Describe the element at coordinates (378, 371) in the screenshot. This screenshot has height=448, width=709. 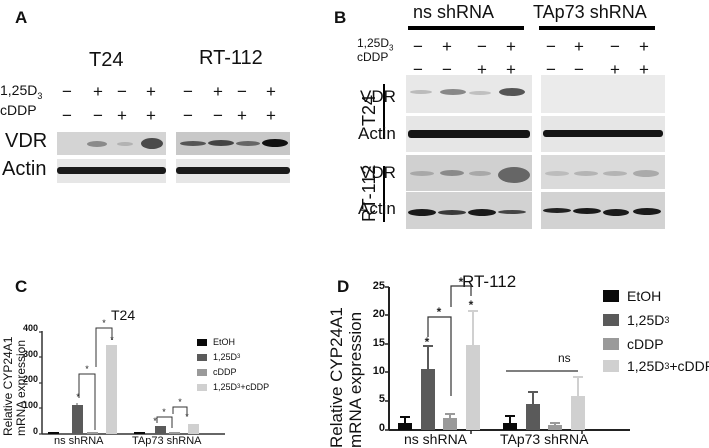
I see `d-ytick: 10` at that location.